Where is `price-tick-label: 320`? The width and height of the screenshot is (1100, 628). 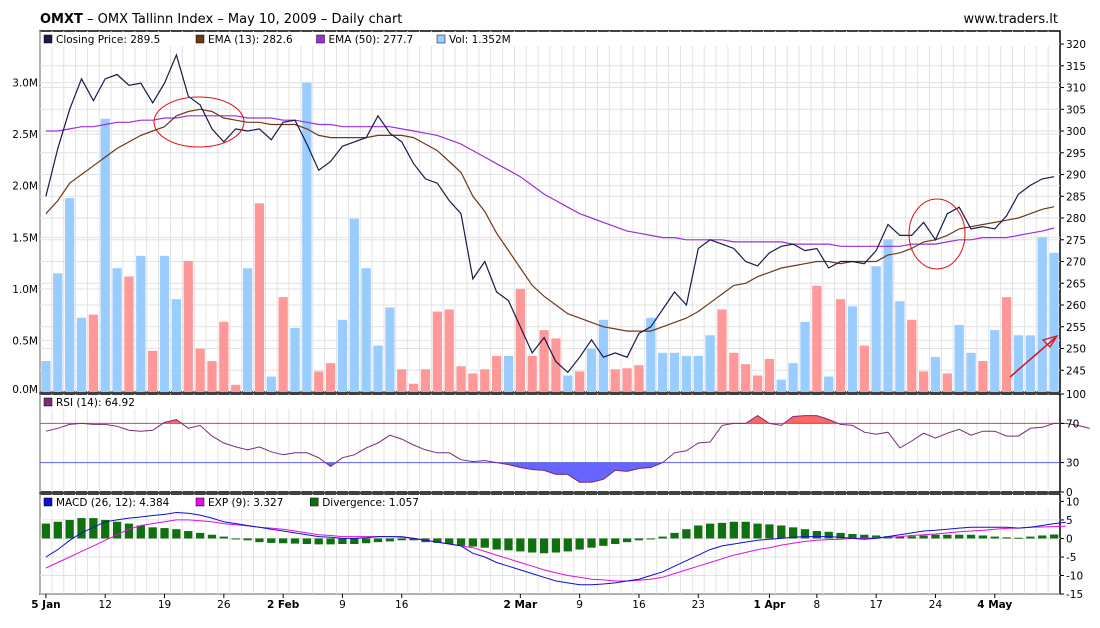
price-tick-label: 320 is located at coordinates (1076, 45).